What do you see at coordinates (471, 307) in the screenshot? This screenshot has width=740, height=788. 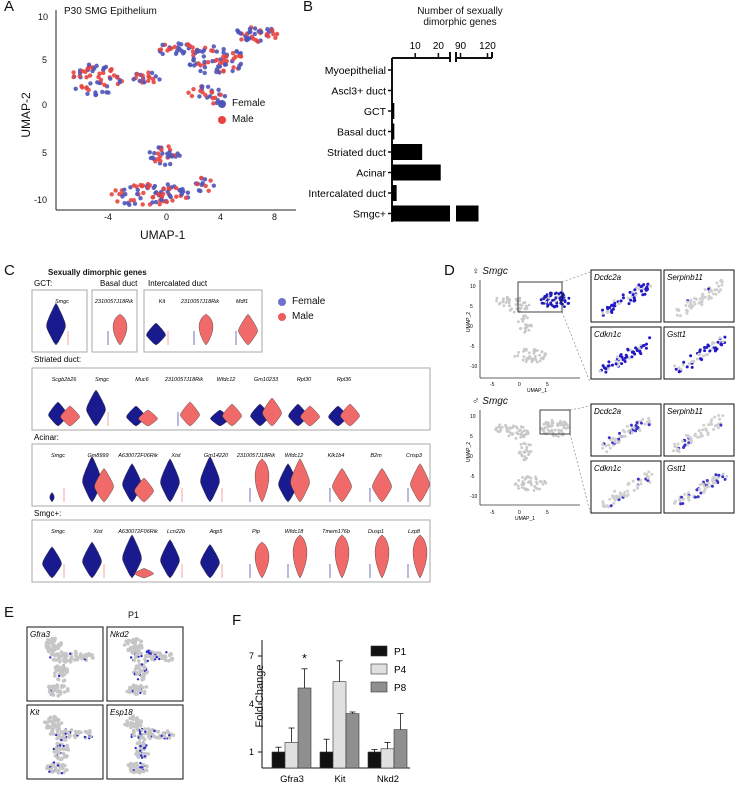 I see `panel-d-female-ytick: 5` at bounding box center [471, 307].